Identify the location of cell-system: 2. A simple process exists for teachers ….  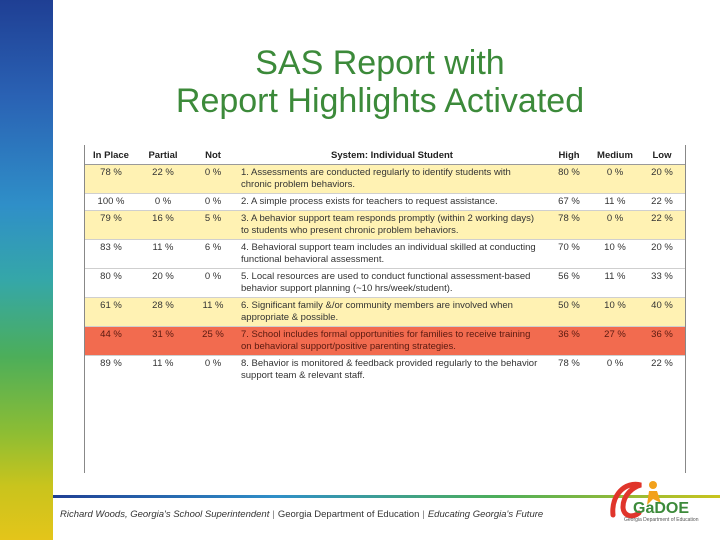
(392, 202).